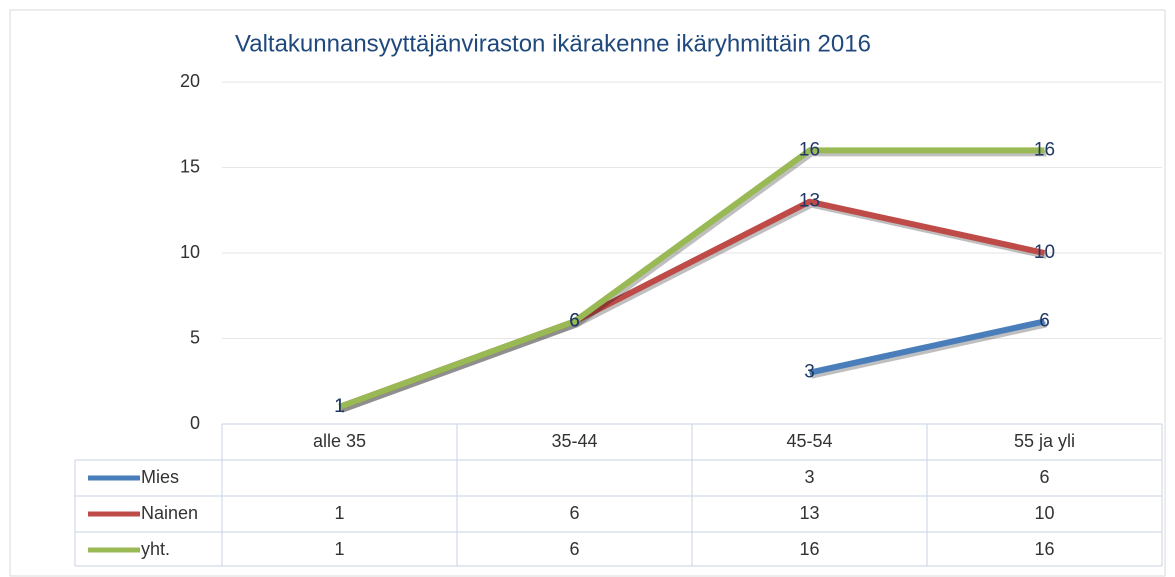 This screenshot has width=1175, height=577. Describe the element at coordinates (195, 423) in the screenshot. I see `y-tick-label: 0` at that location.